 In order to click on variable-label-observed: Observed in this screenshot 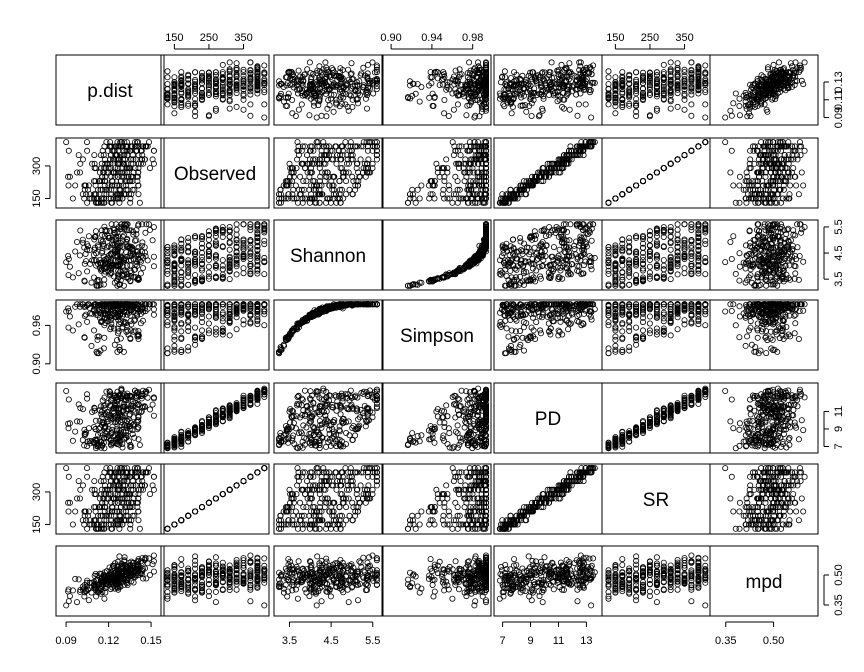, I will do `click(215, 174)`.